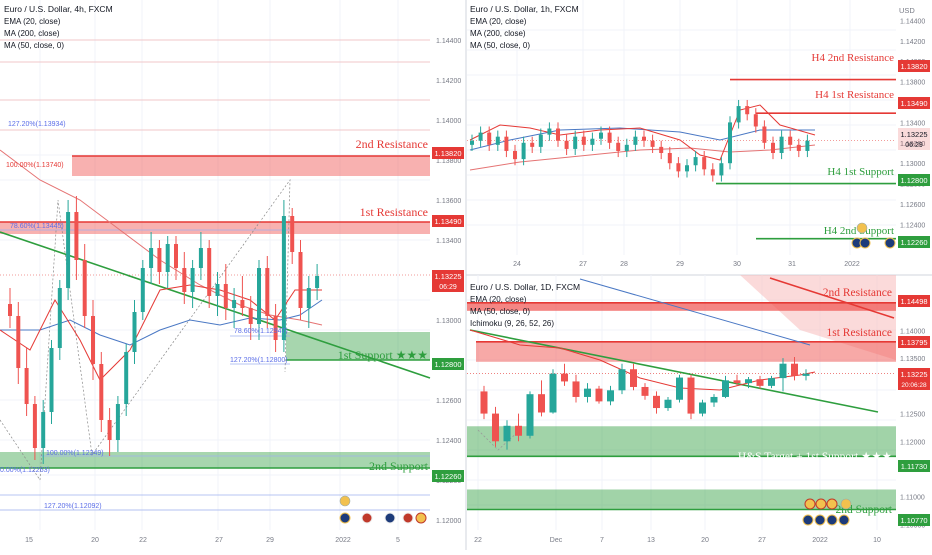 This screenshot has width=932, height=555. I want to click on h1-price-tick: 1.13400, so click(912, 123).